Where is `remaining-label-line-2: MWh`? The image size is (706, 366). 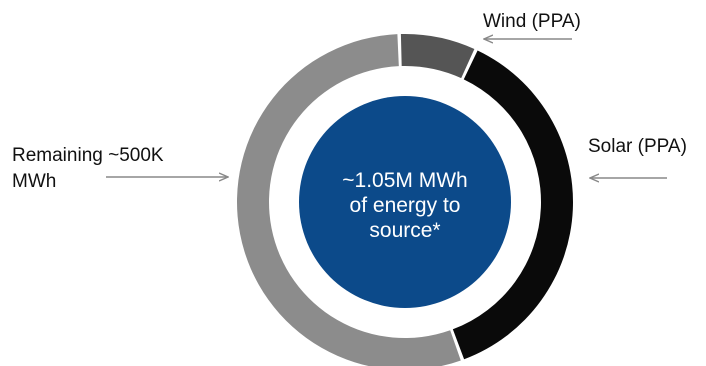 remaining-label-line-2: MWh is located at coordinates (34, 181).